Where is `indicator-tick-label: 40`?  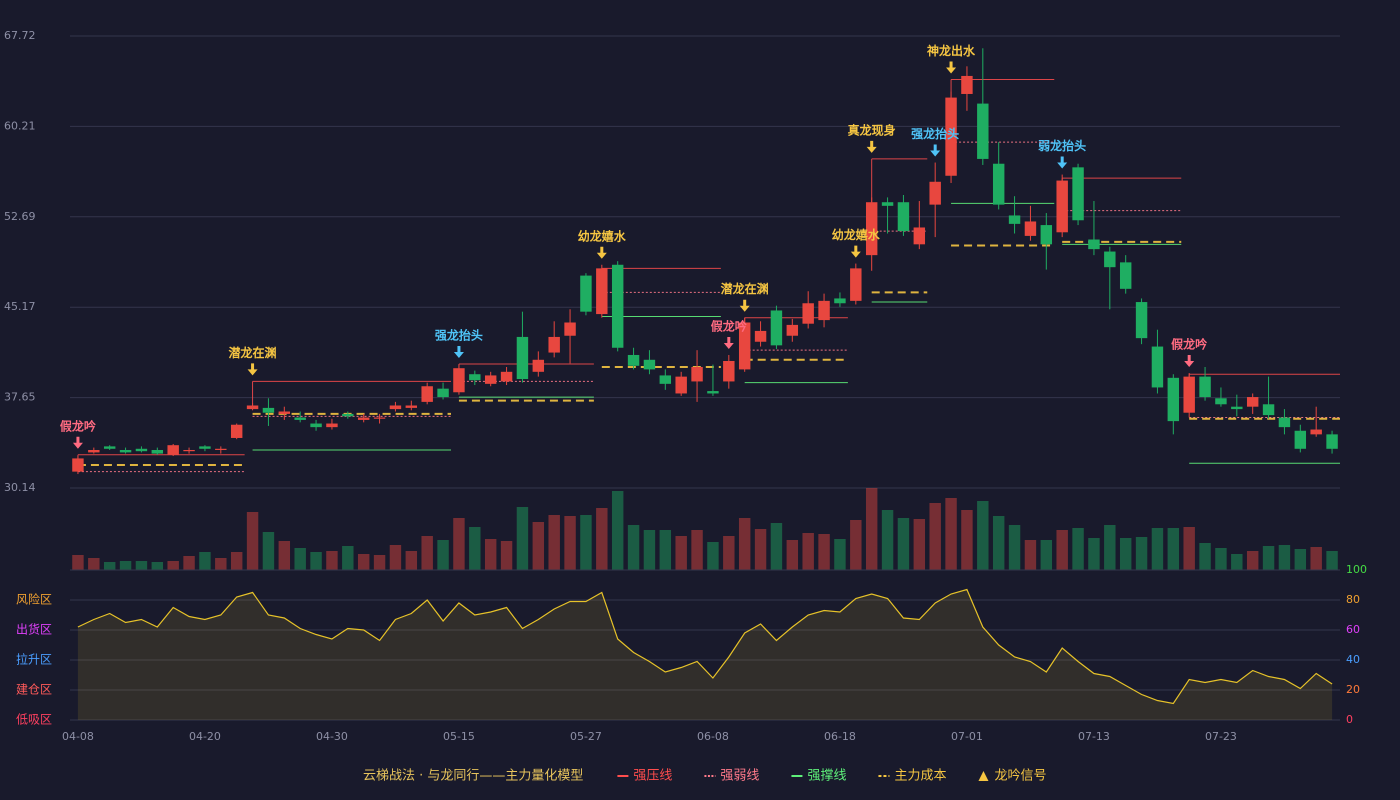 indicator-tick-label: 40 is located at coordinates (1353, 659).